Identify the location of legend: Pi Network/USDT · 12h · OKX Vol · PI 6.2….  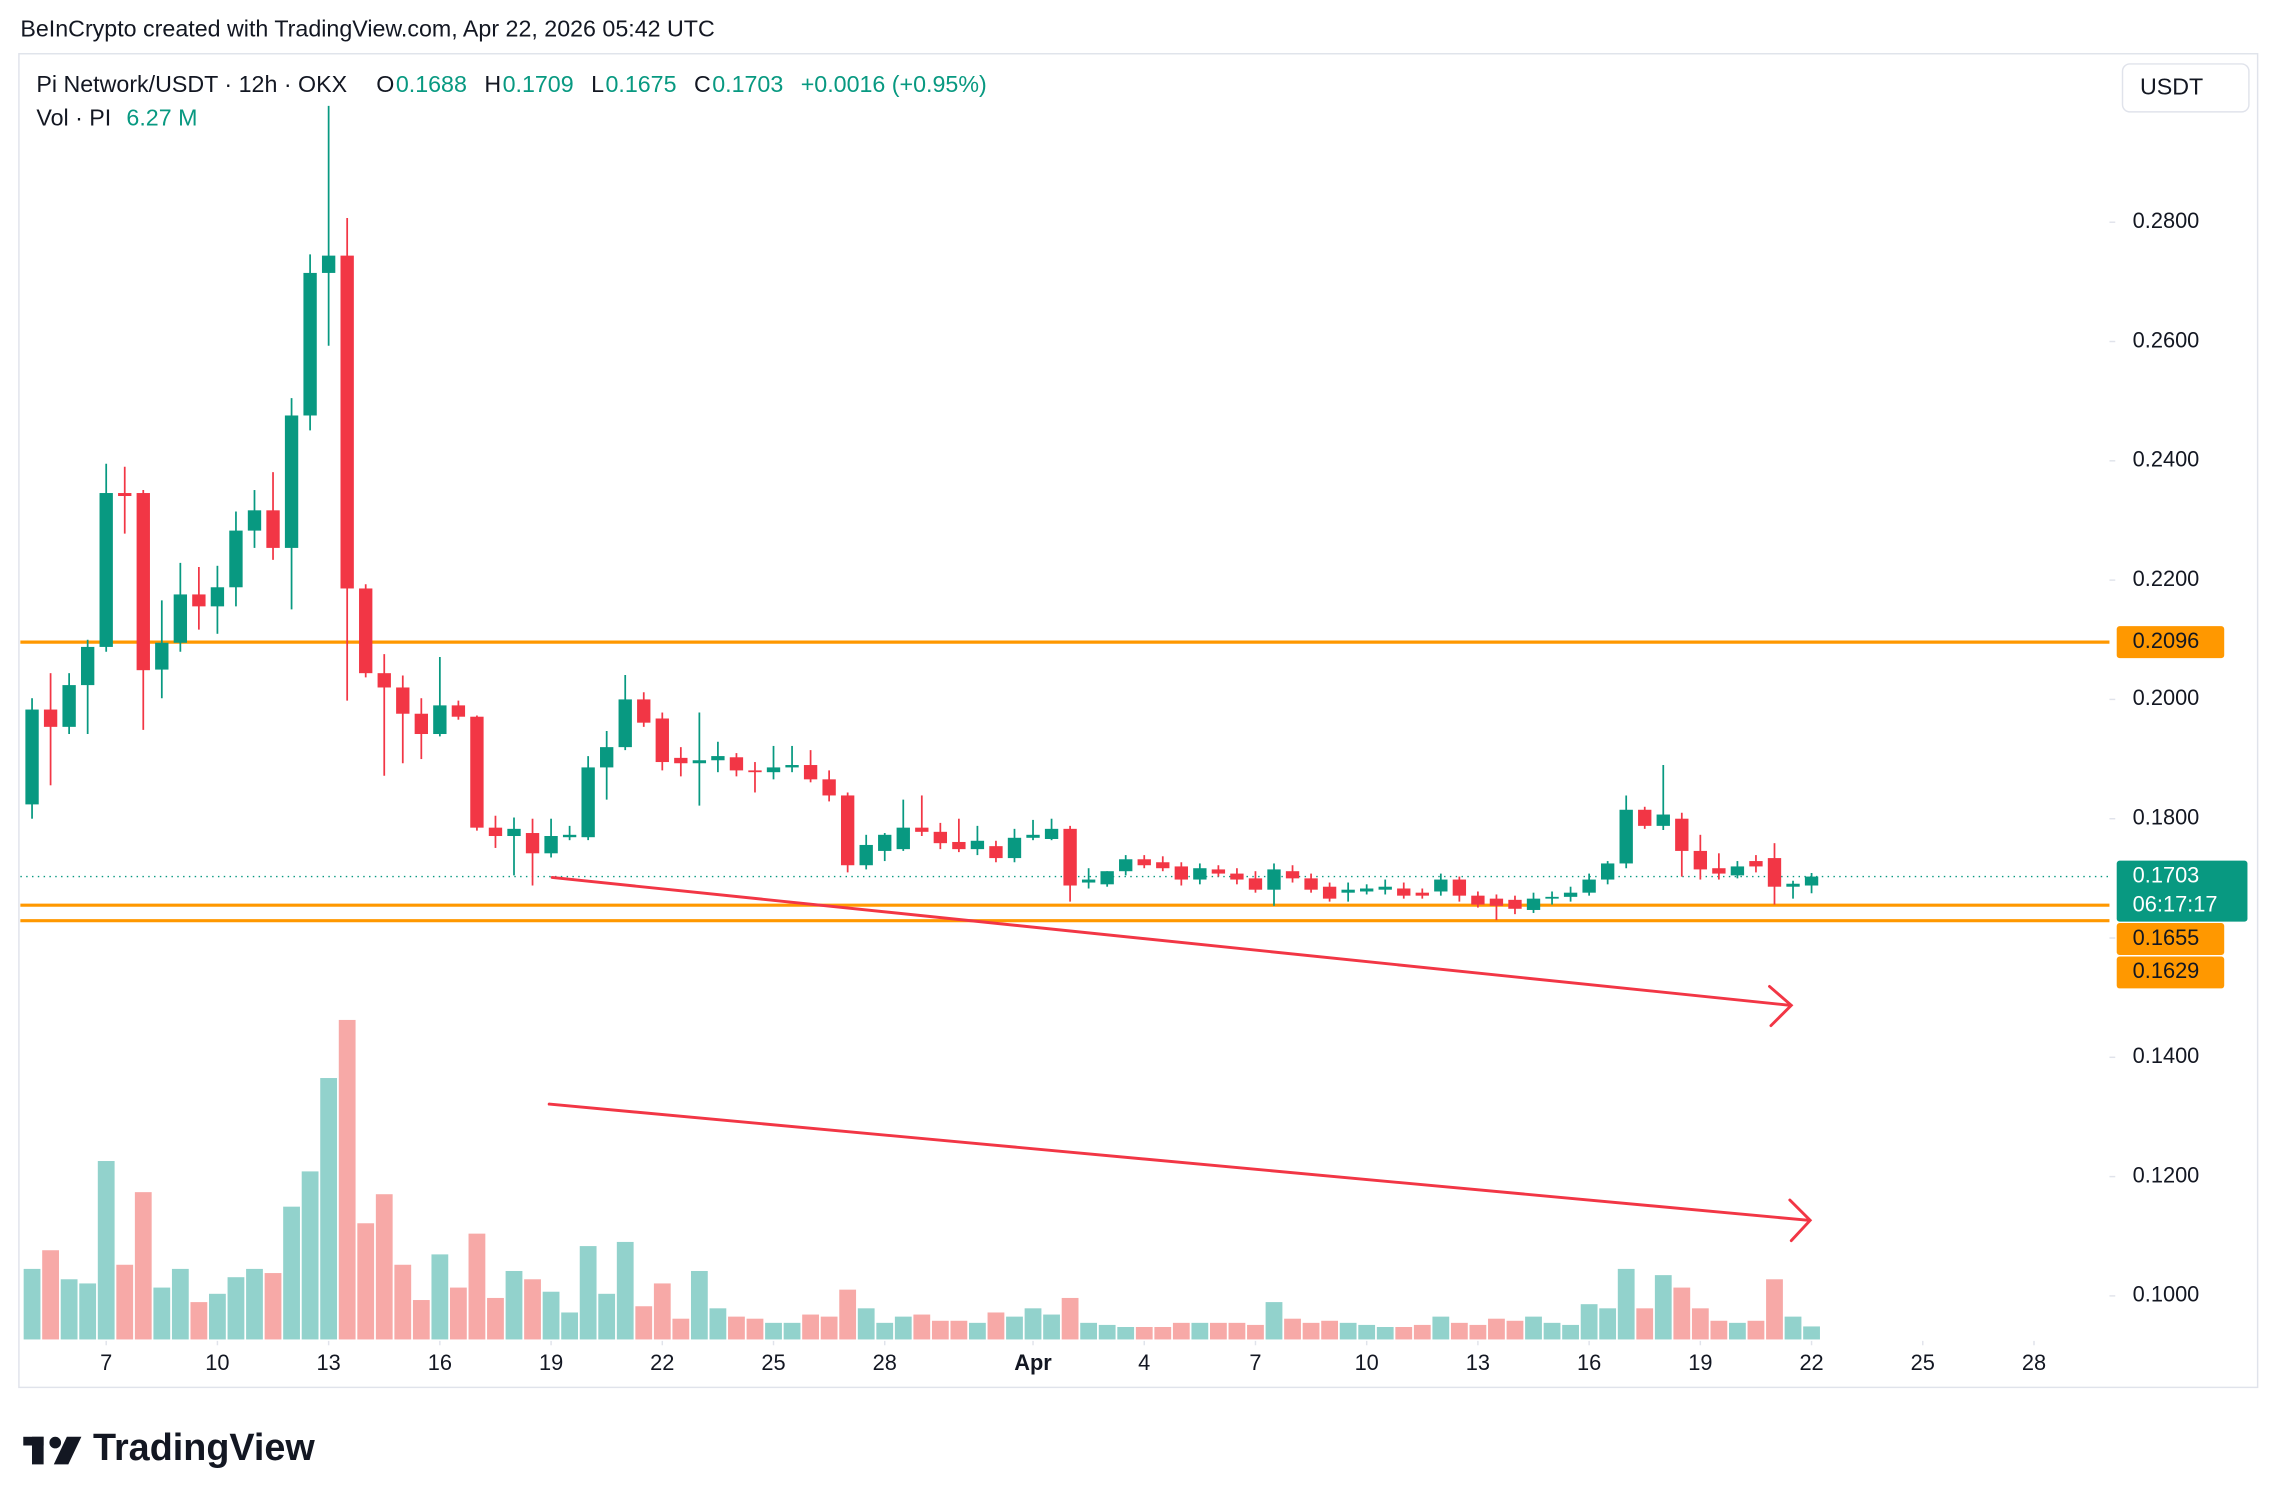
(511, 100).